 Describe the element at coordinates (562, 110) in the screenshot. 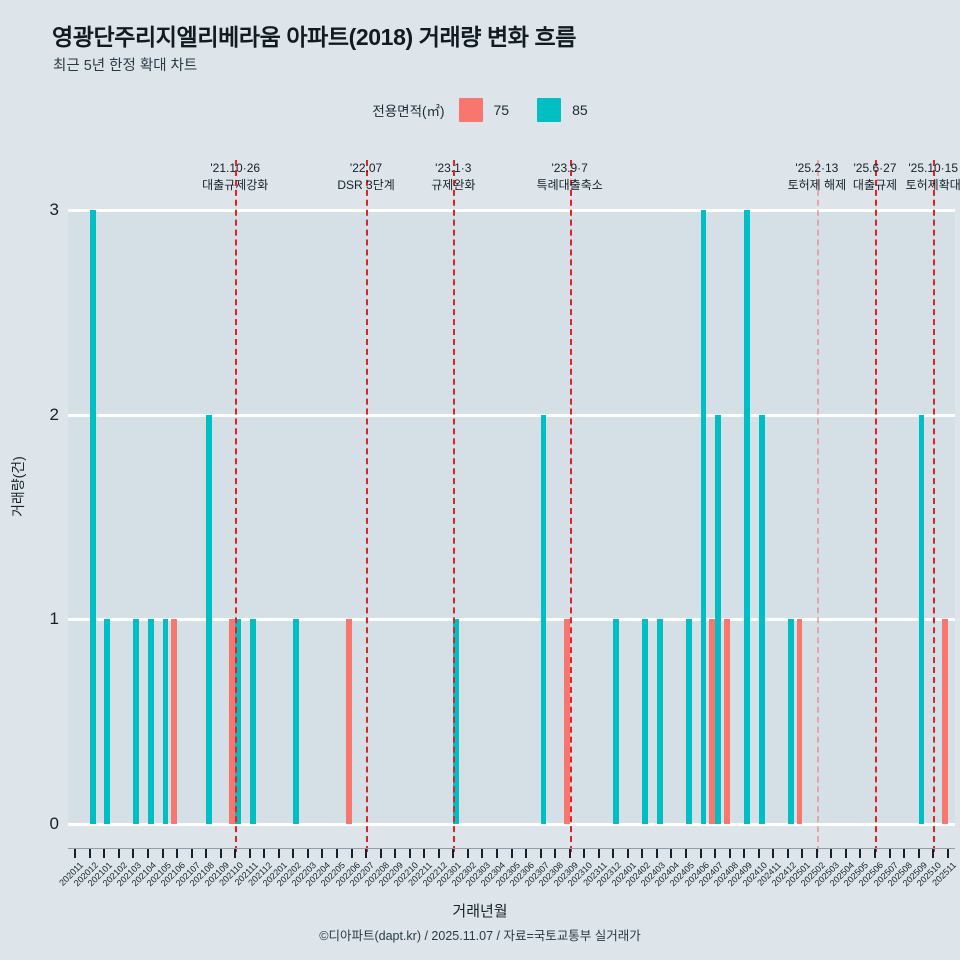

I see `legend-entry-85: 85` at that location.